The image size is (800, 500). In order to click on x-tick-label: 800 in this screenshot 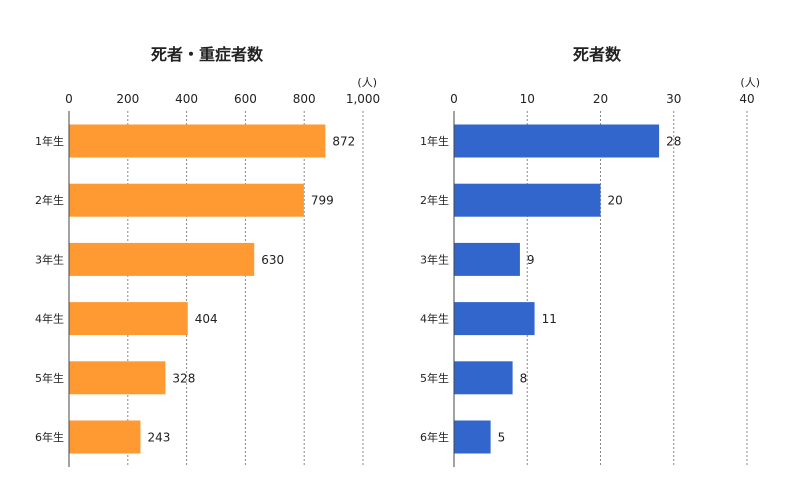, I will do `click(304, 99)`.